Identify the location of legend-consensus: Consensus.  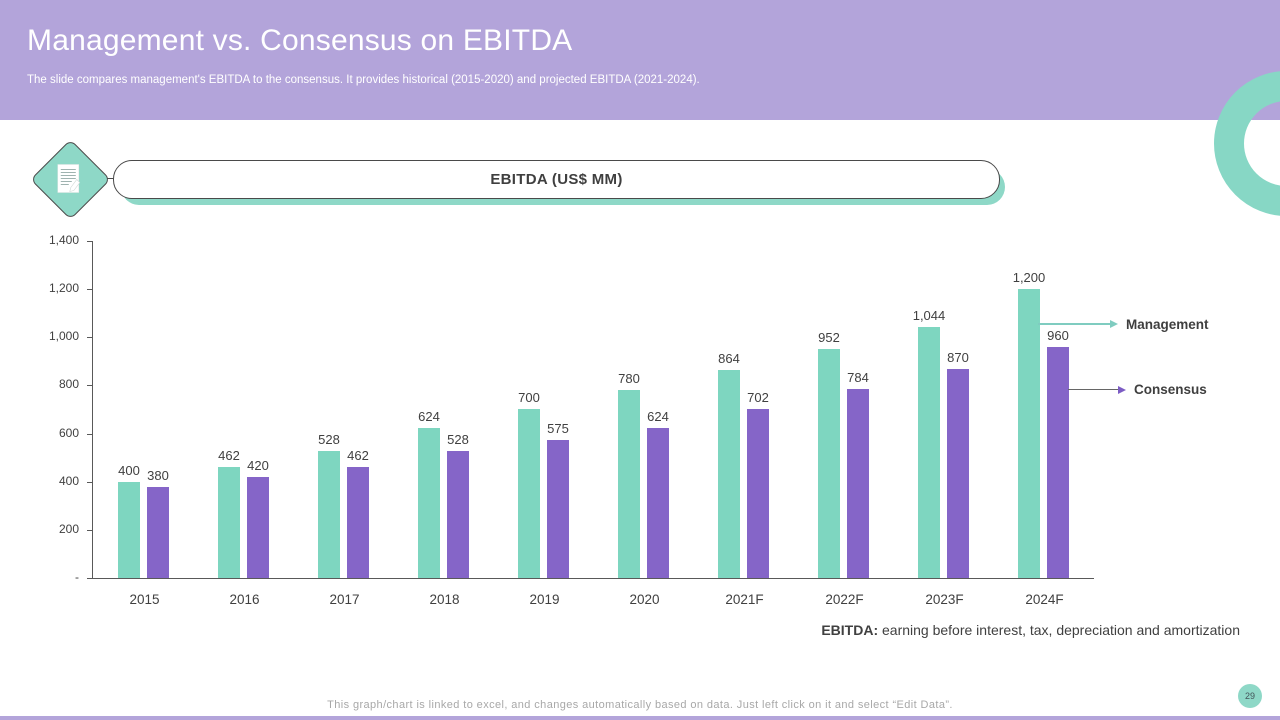
(1170, 389).